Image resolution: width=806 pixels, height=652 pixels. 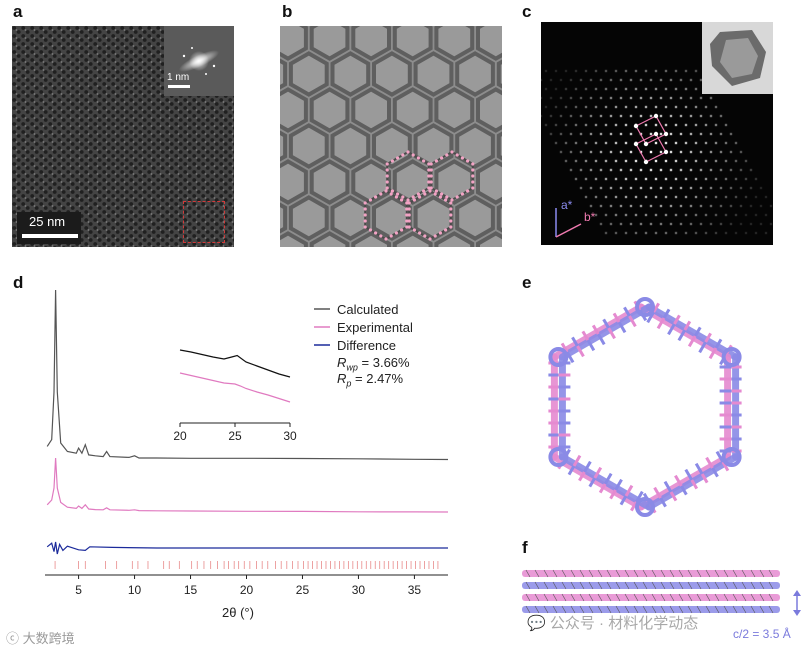 I want to click on spacing-arrowhead-bottom, so click(x=797, y=613).